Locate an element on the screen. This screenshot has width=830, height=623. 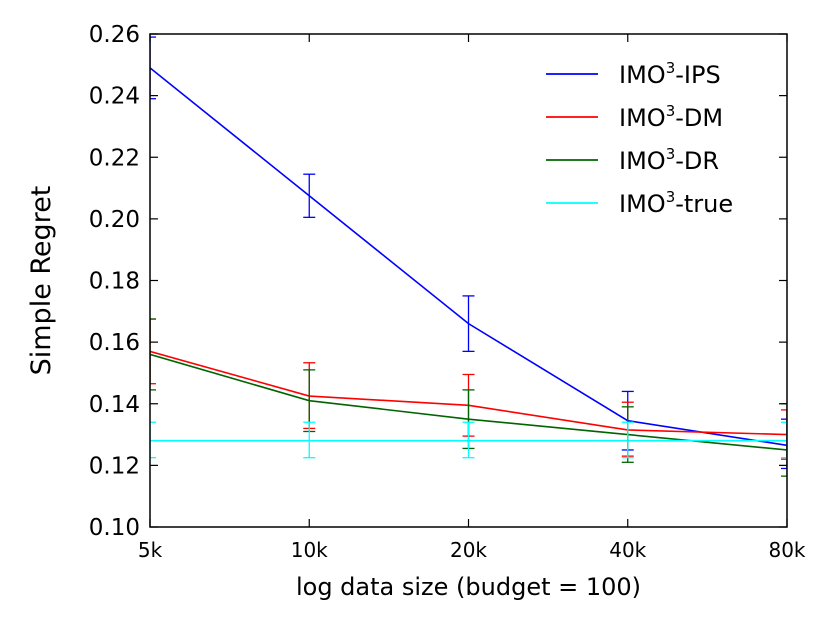
legend-entry: IMO3-DR is located at coordinates (632, 160).